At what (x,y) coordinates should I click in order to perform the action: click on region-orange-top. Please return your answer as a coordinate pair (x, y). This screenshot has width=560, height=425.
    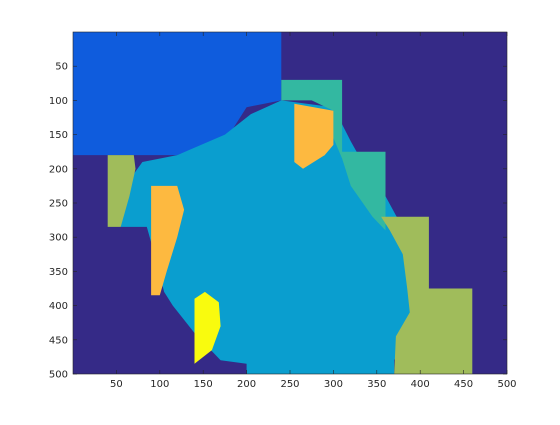
    Looking at the image, I should click on (314, 136).